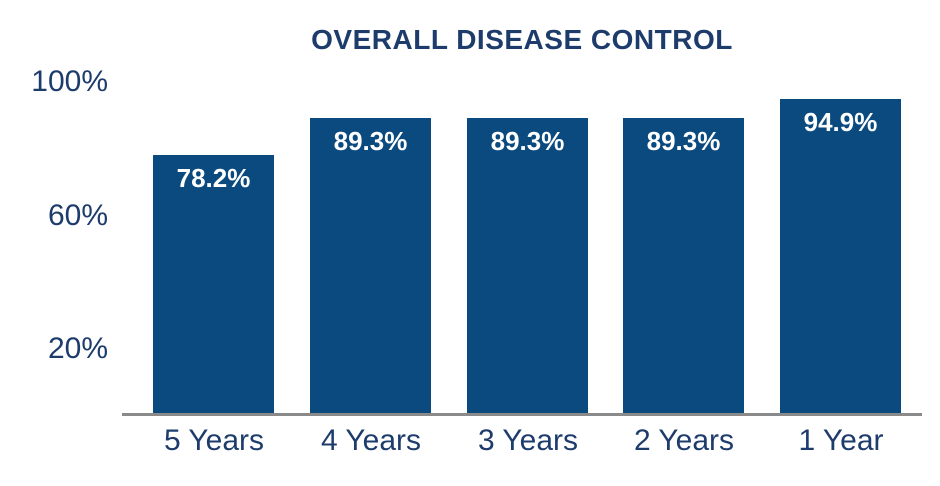 The image size is (940, 486). What do you see at coordinates (840, 122) in the screenshot?
I see `bar-value-label: 94.9%` at bounding box center [840, 122].